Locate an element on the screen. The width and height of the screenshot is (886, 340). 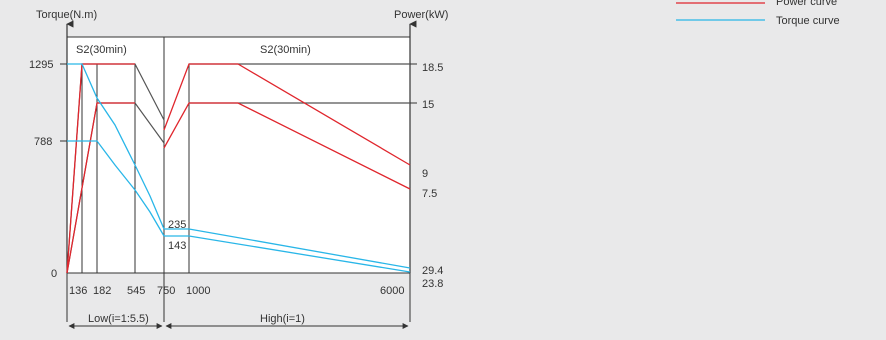
x-tick-label: 6000 is located at coordinates (392, 291).